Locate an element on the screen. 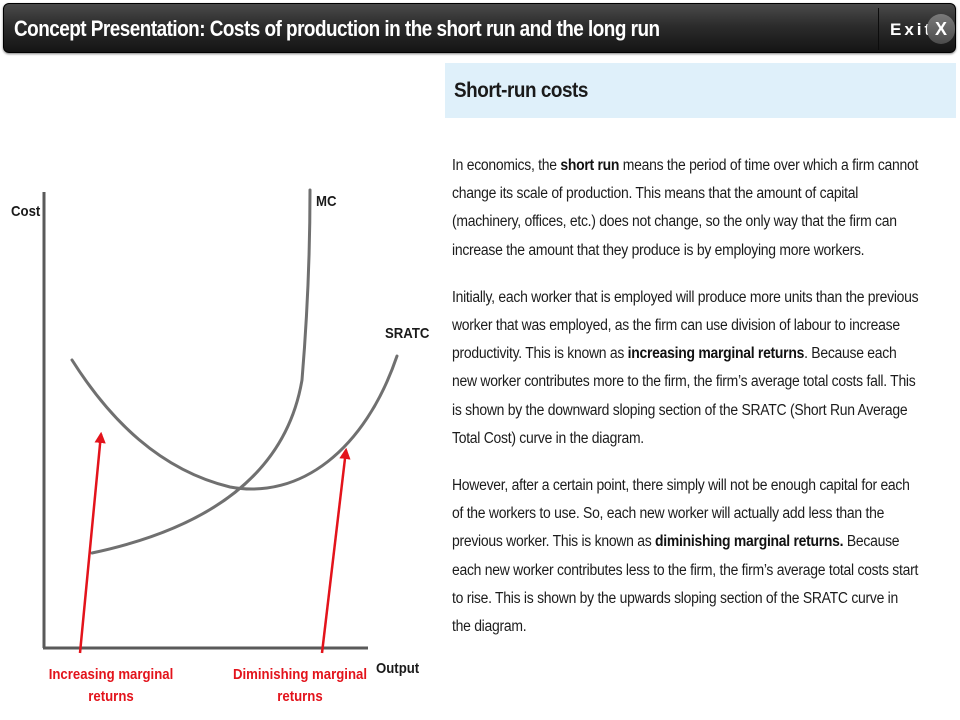 This screenshot has width=960, height=720. close-icon: X is located at coordinates (941, 29).